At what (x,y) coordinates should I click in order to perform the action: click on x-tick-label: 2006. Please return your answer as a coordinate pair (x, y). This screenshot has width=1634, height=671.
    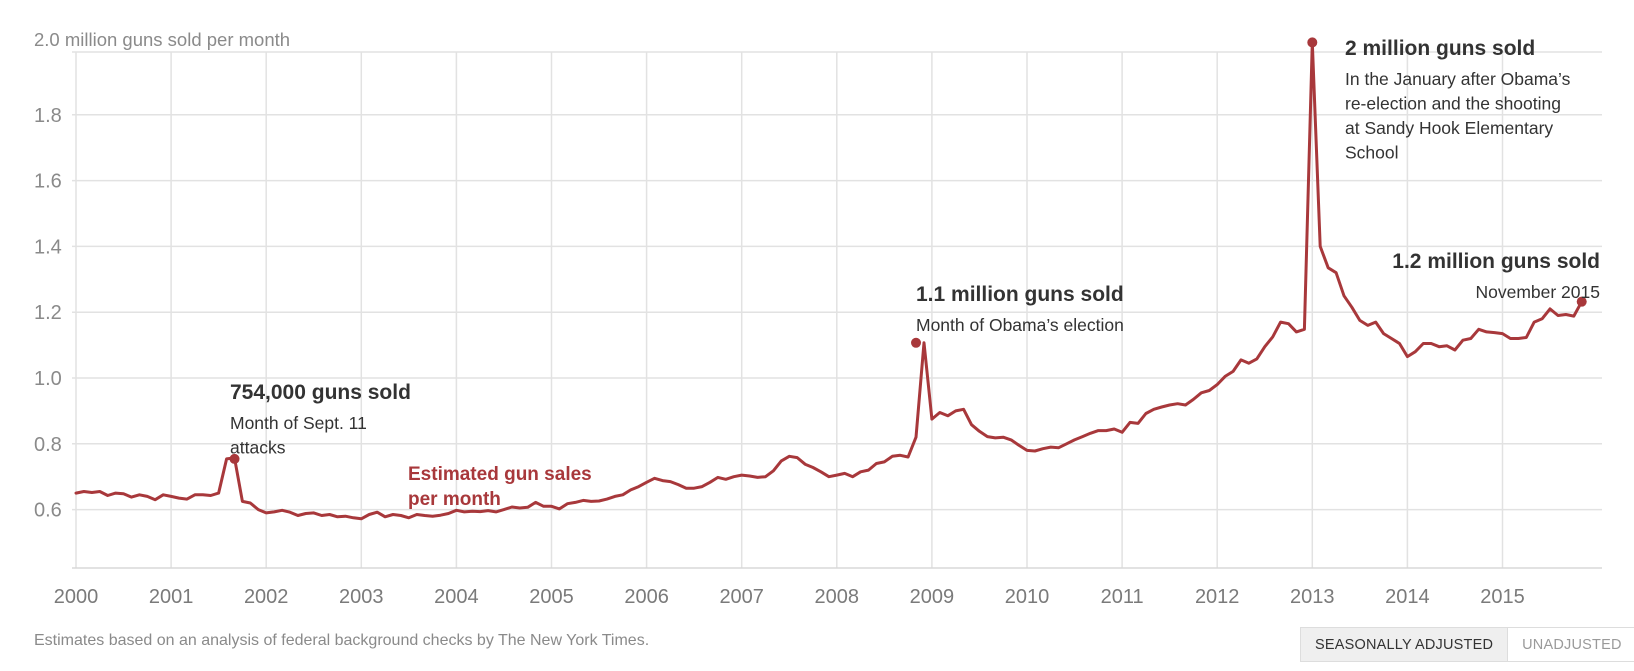
    Looking at the image, I should click on (646, 597).